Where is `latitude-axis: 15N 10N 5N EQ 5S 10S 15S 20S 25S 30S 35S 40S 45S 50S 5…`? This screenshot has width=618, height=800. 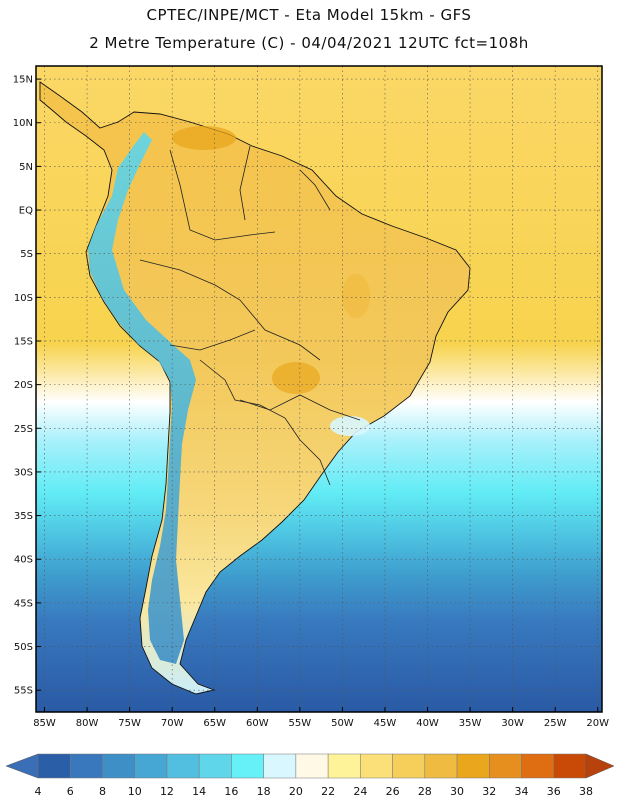
latitude-axis: 15N 10N 5N EQ 5S 10S 15S 20S 25S 30S 35S 40S 45S 50S 5… is located at coordinates (27, 386).